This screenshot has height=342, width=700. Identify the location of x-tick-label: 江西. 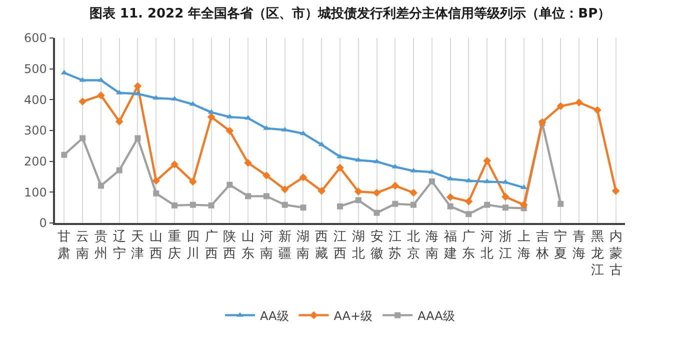
(340, 245).